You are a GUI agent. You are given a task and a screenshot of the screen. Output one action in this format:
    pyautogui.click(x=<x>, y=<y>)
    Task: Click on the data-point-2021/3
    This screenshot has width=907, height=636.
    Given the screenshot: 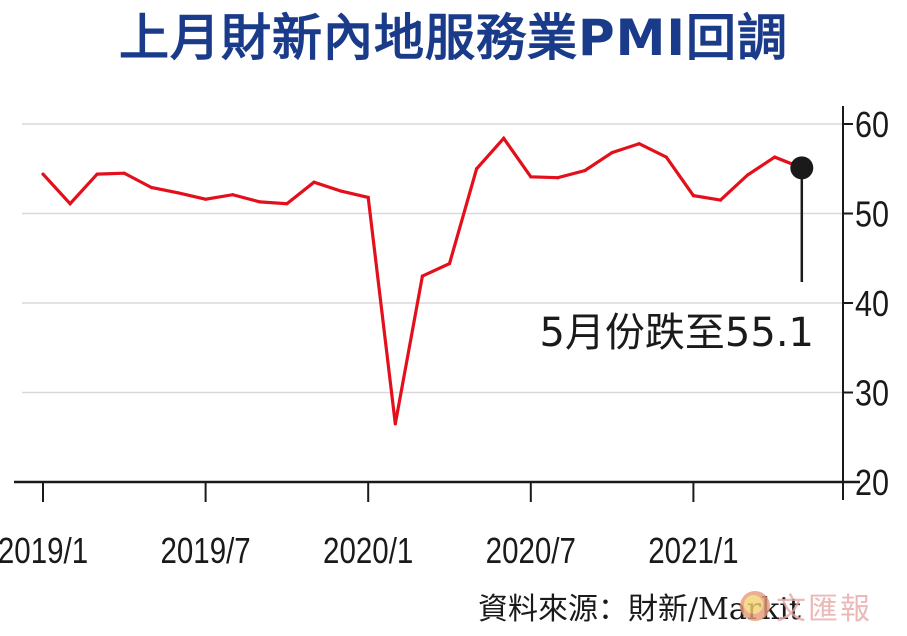 What is the action you would take?
    pyautogui.click(x=748, y=175)
    